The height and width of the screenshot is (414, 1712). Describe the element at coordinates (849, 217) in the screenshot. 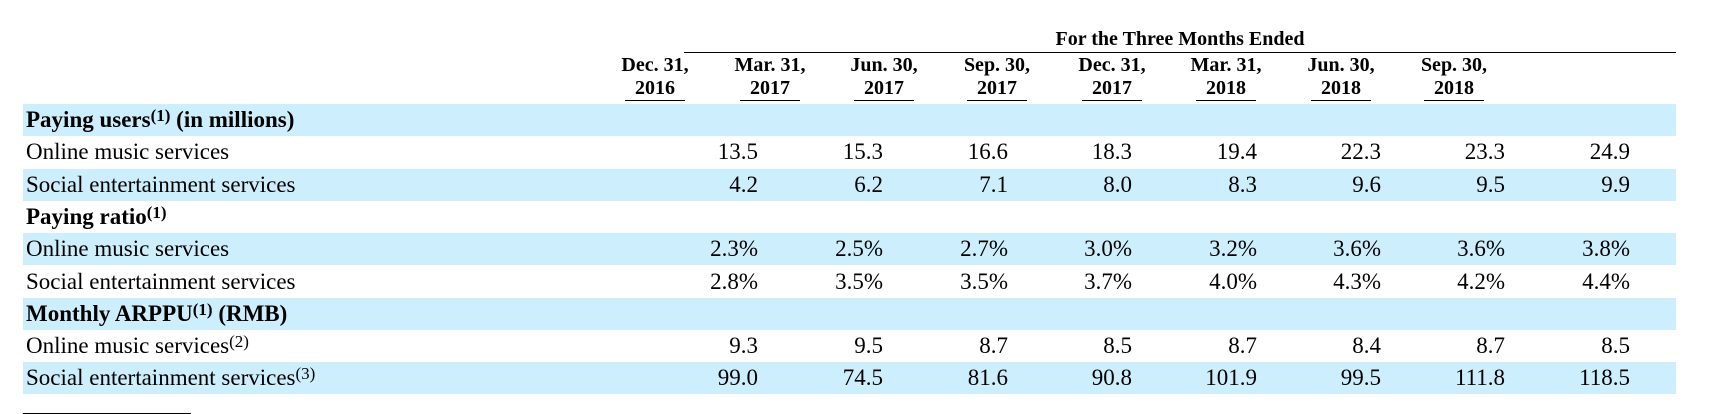

I see `section-header-row: Paying ratio(1)` at that location.